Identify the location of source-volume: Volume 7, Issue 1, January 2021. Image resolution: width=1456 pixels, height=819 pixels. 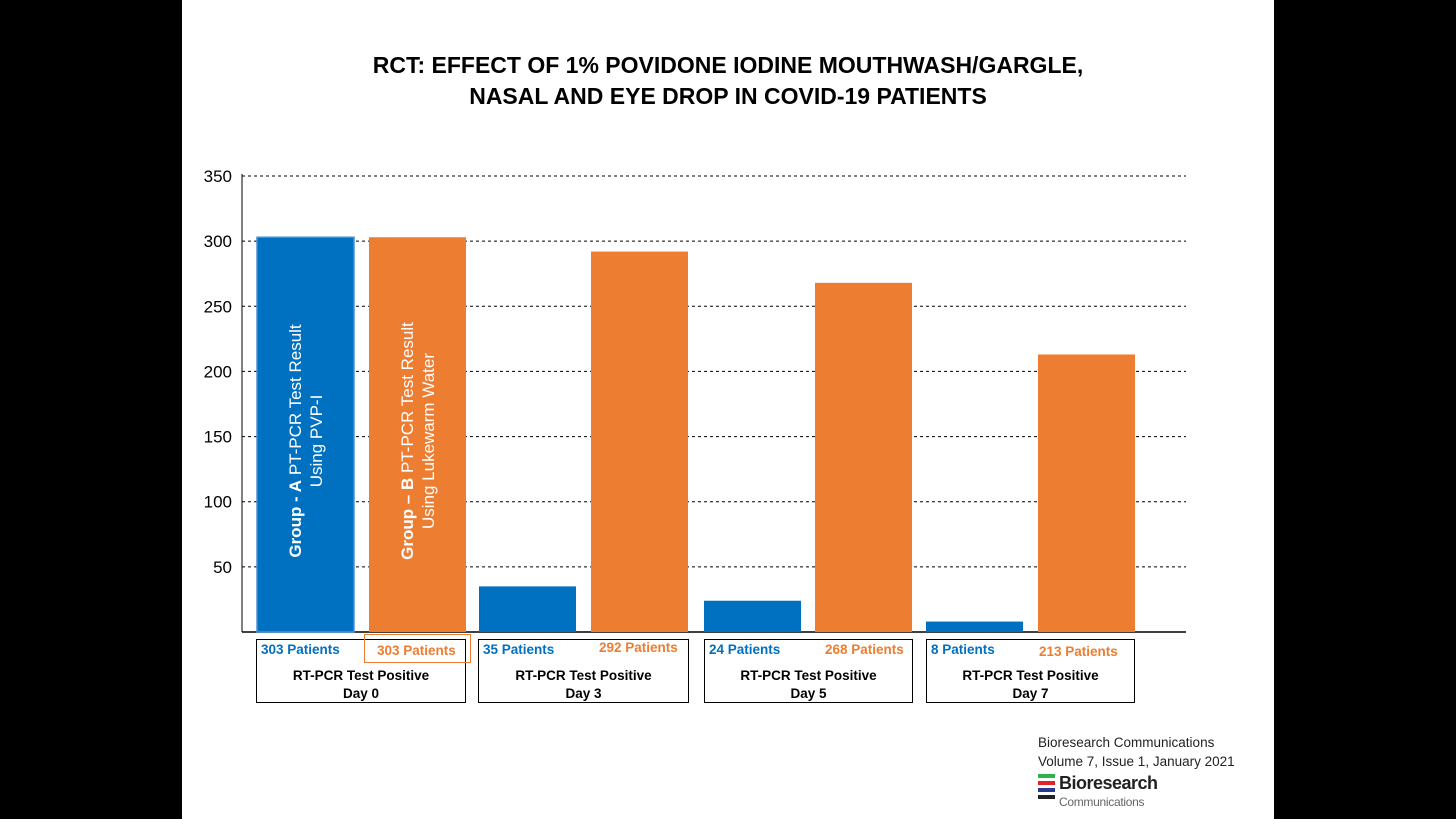
(1136, 761).